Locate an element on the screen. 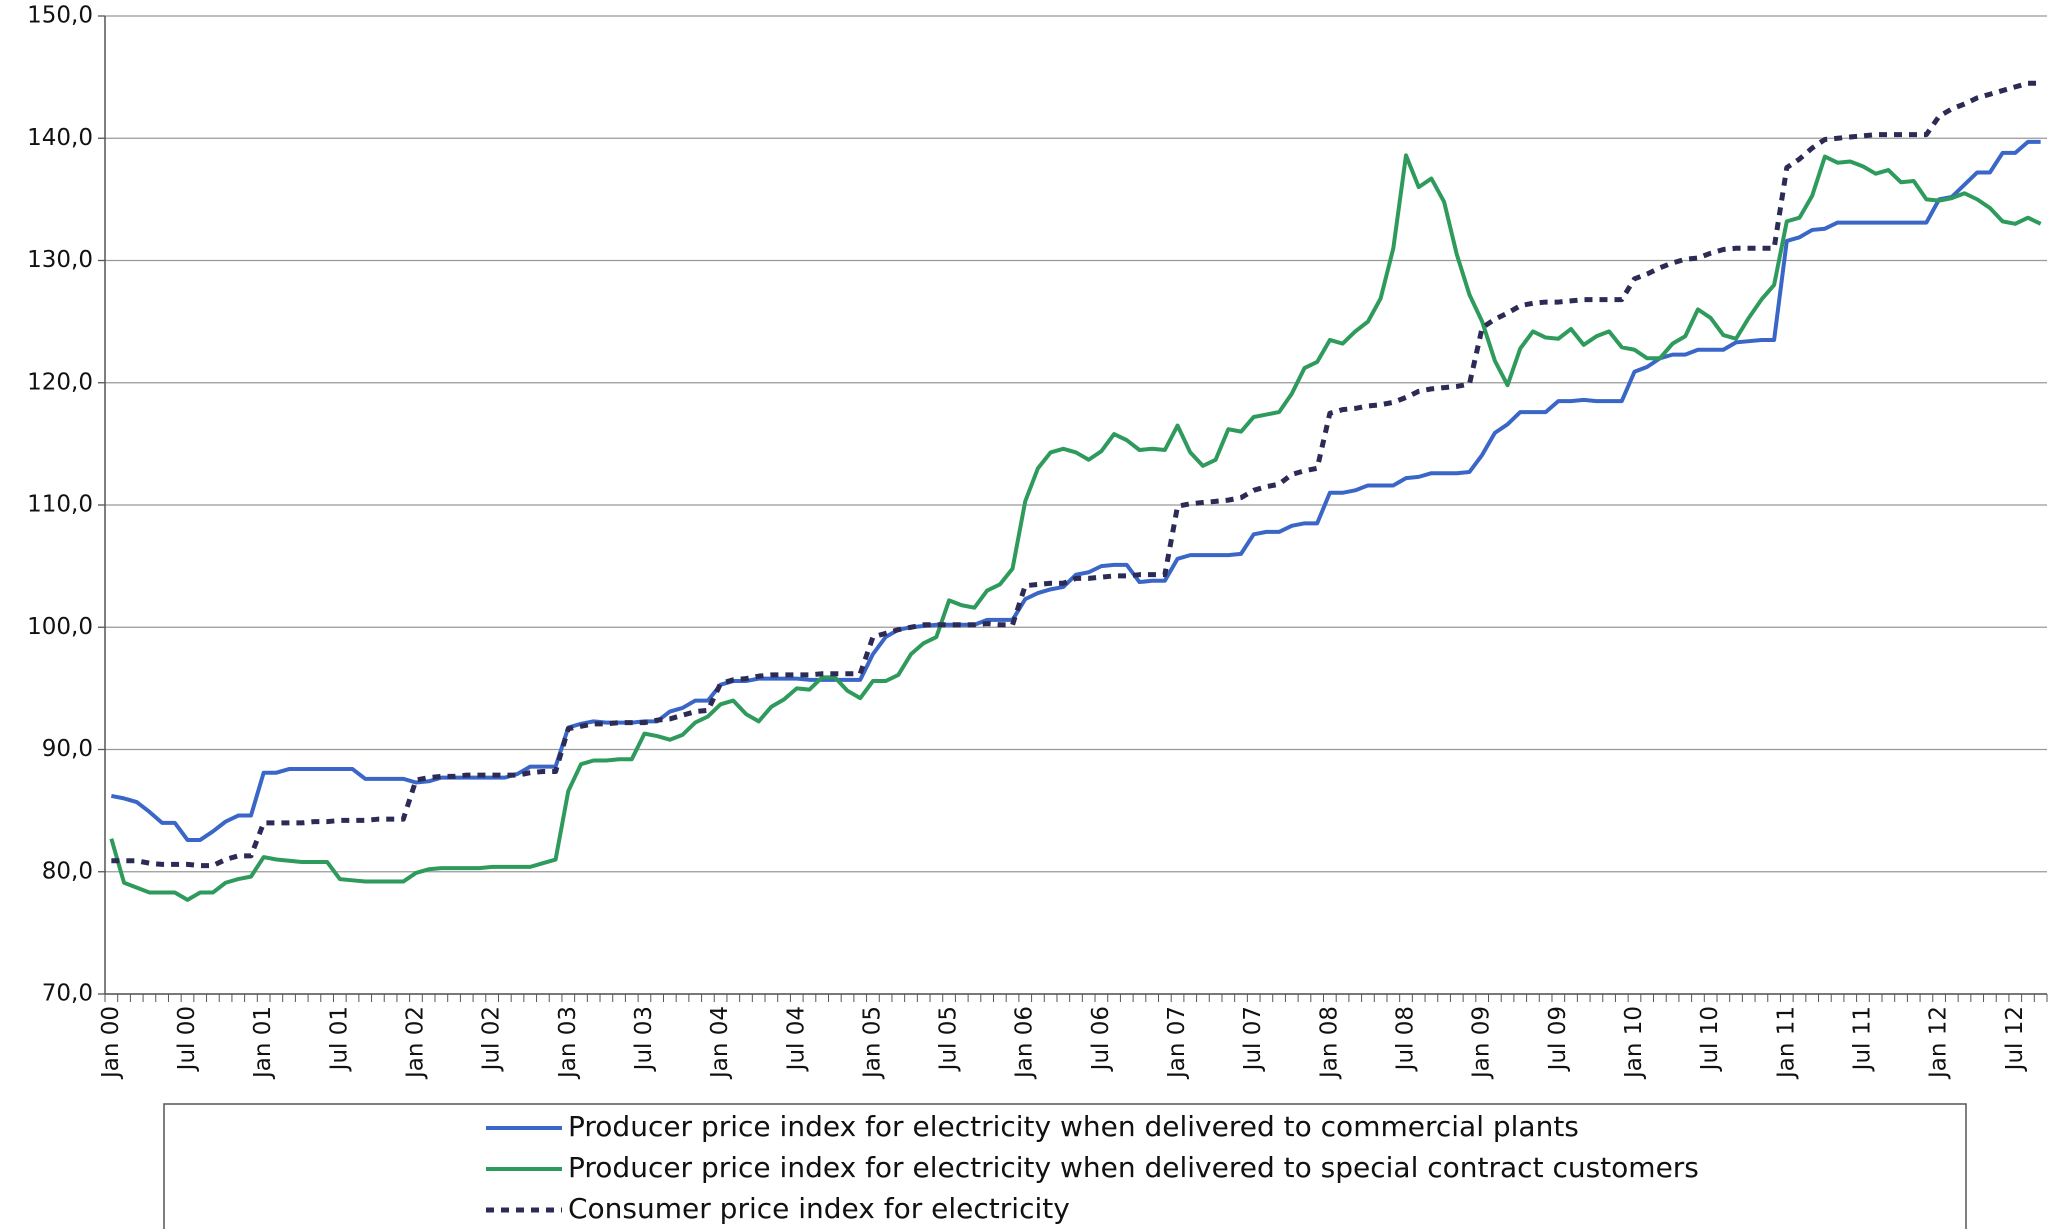 Image resolution: width=2058 pixels, height=1229 pixels. legend-box is located at coordinates (1065, 1166).